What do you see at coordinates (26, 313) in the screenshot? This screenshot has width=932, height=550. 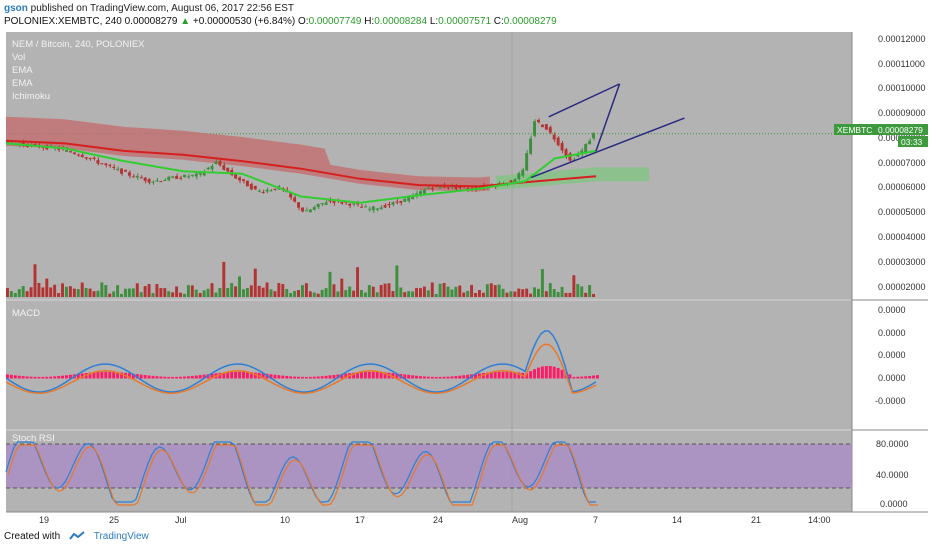 I see `macd-title: MACD` at bounding box center [26, 313].